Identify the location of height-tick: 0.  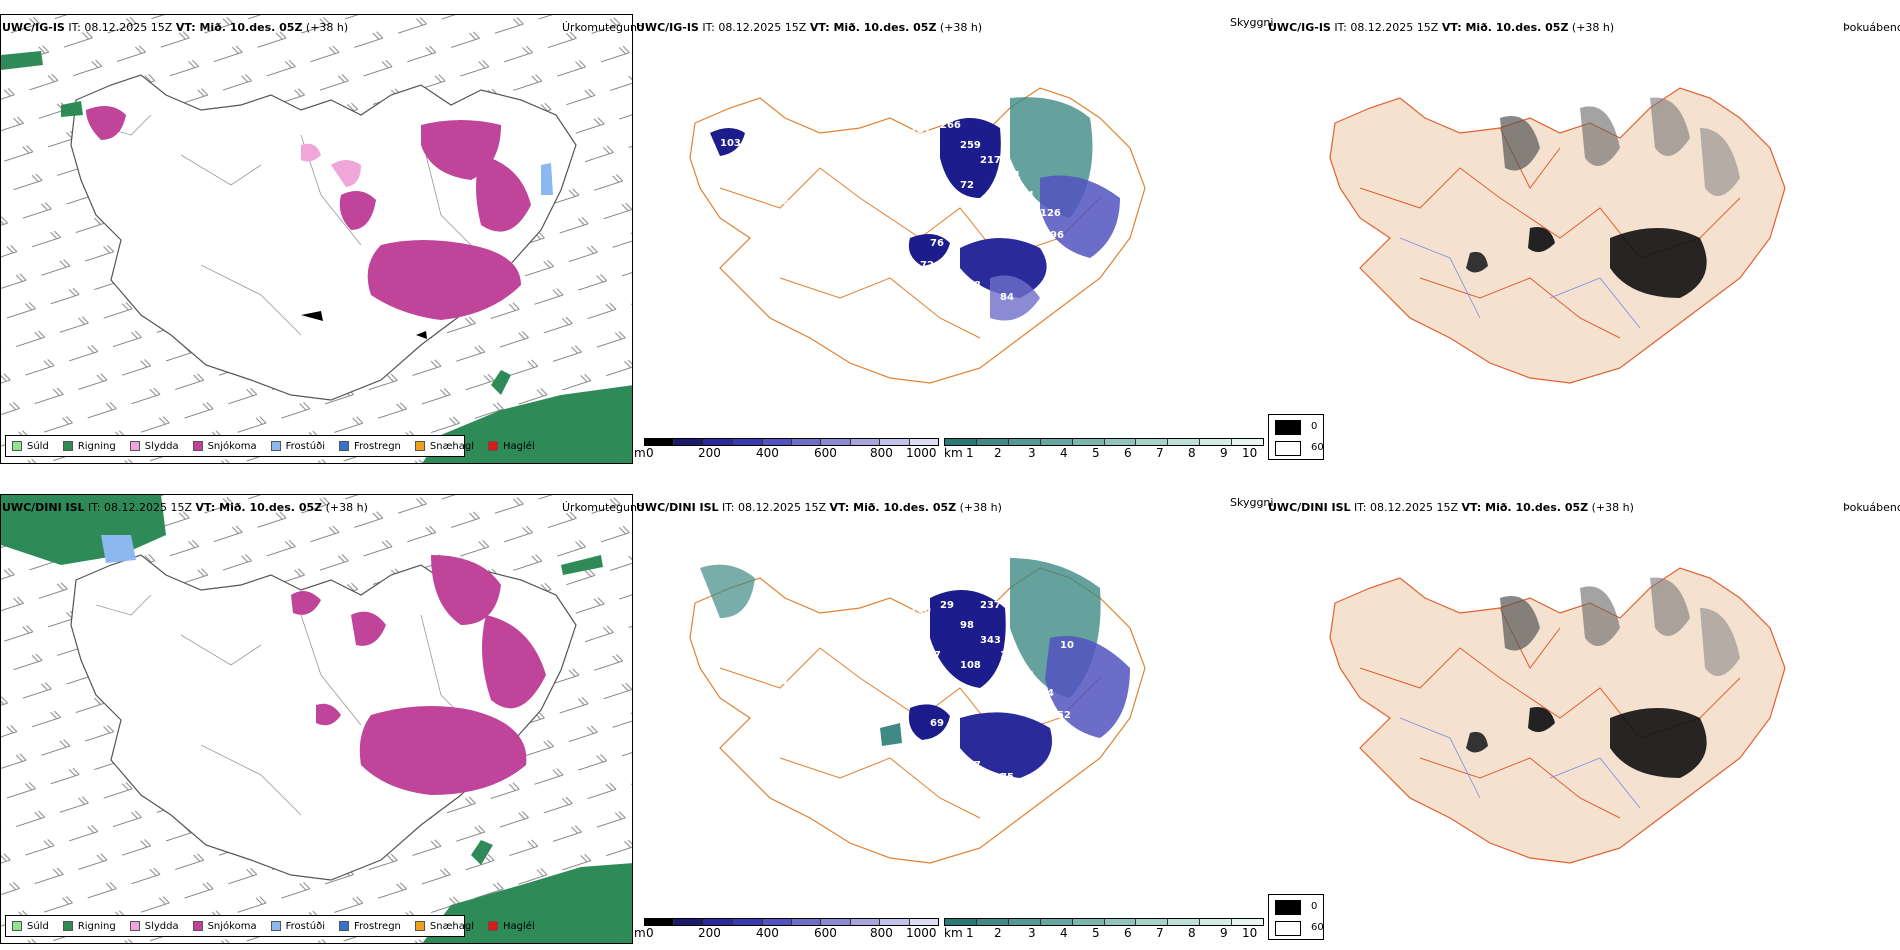
(650, 453).